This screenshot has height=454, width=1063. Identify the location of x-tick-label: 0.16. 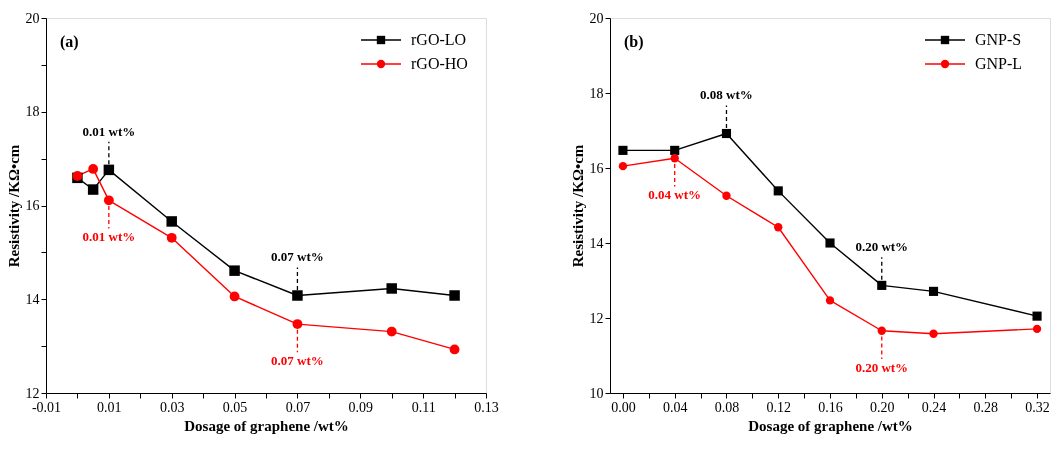
(830, 407).